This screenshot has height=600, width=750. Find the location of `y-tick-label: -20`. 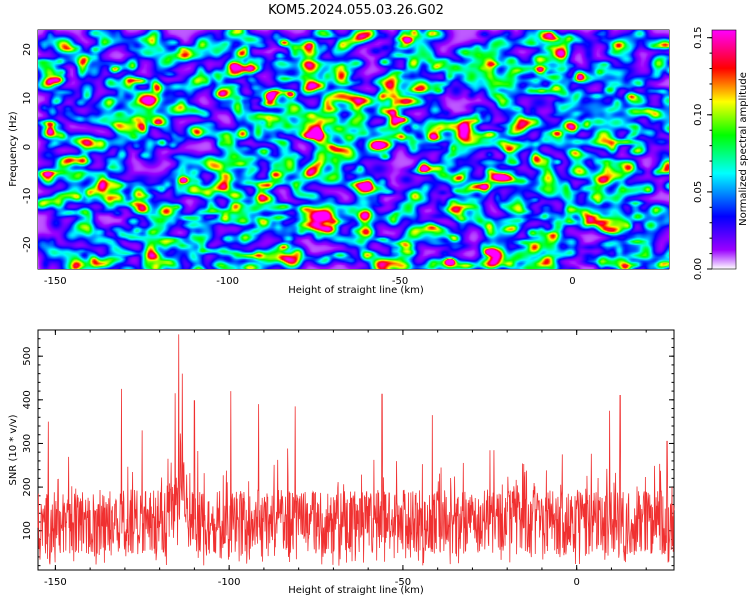

y-tick-label: -20 is located at coordinates (27, 244).